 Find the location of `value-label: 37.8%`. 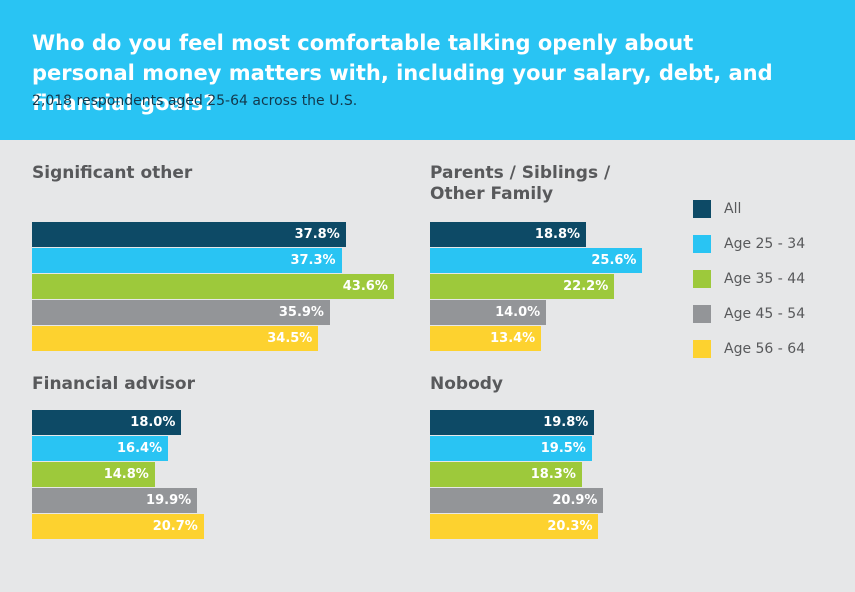

value-label: 37.8% is located at coordinates (317, 234).